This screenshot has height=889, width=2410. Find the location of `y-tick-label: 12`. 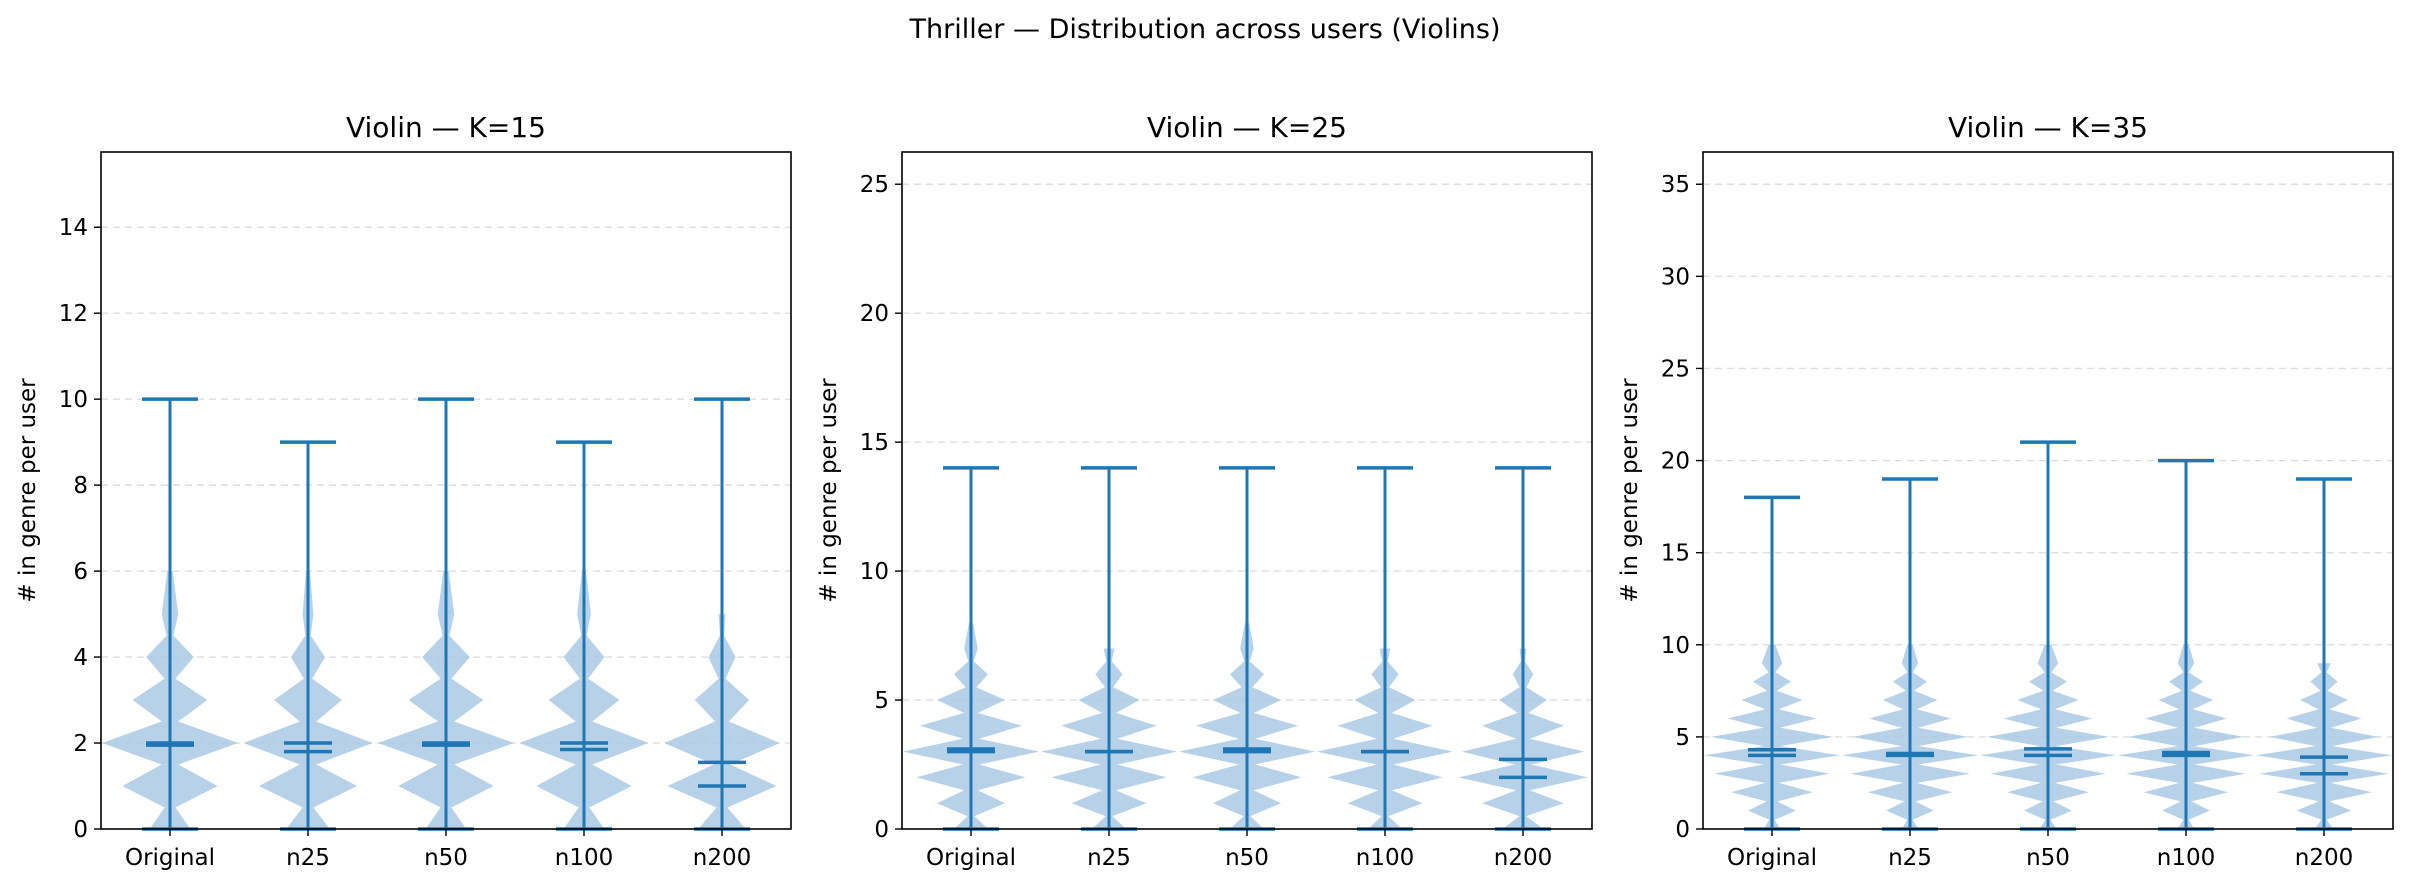

y-tick-label: 12 is located at coordinates (73, 314).